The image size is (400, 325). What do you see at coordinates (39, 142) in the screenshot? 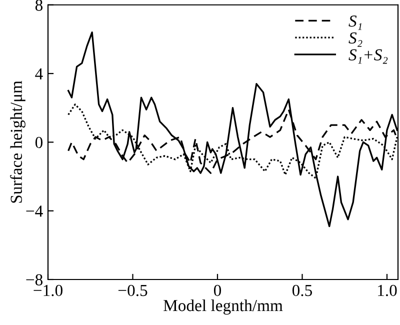
I see `y-tick-label: 0` at bounding box center [39, 142].